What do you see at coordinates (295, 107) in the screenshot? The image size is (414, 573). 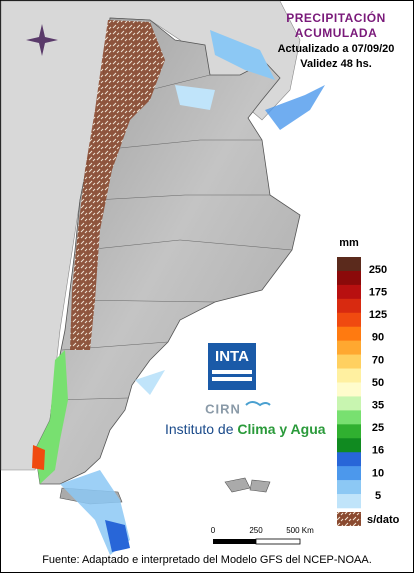 I see `precip-coast` at bounding box center [295, 107].